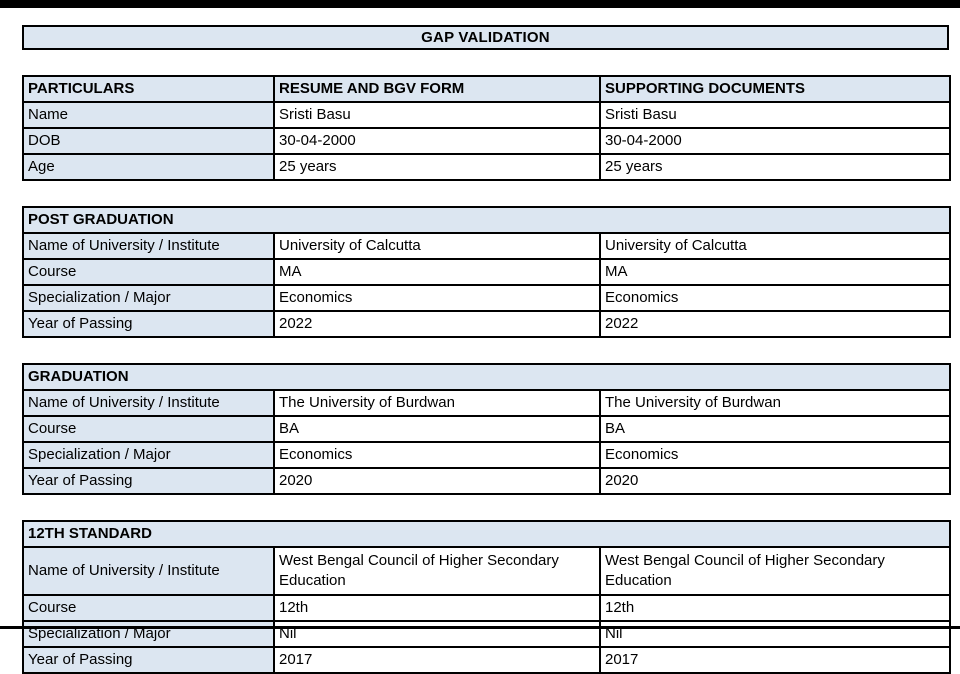  Describe the element at coordinates (480, 627) in the screenshot. I see `screenshot-bottom-border` at that location.